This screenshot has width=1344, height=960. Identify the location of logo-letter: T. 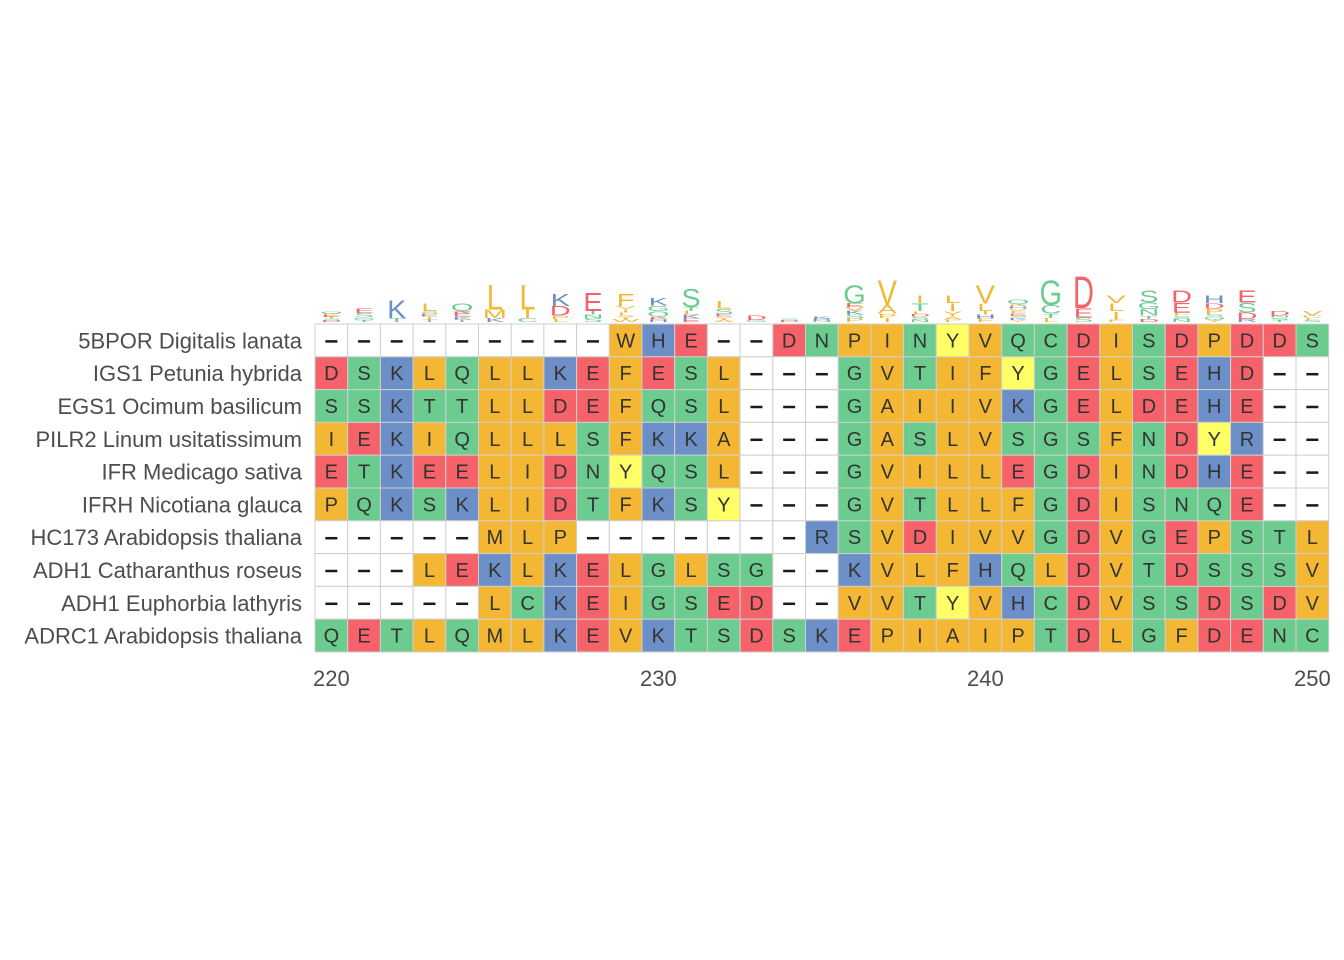
(430, 321).